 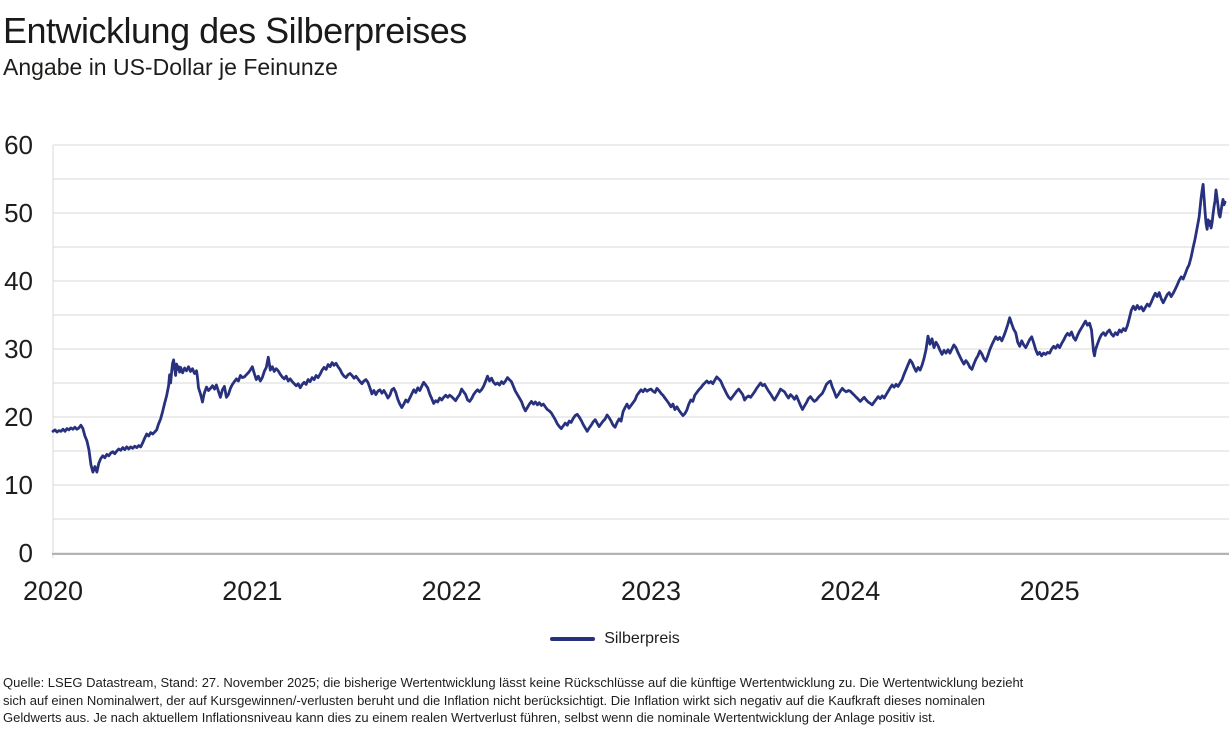 I want to click on chart-legend: Silberpreis, so click(x=615, y=639).